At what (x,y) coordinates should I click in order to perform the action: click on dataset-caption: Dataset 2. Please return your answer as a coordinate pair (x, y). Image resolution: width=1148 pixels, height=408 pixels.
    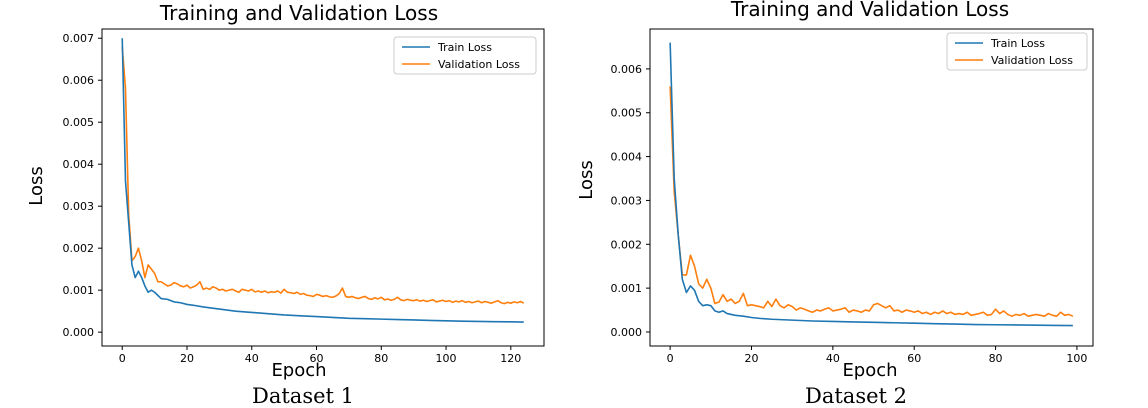
    Looking at the image, I should click on (856, 396).